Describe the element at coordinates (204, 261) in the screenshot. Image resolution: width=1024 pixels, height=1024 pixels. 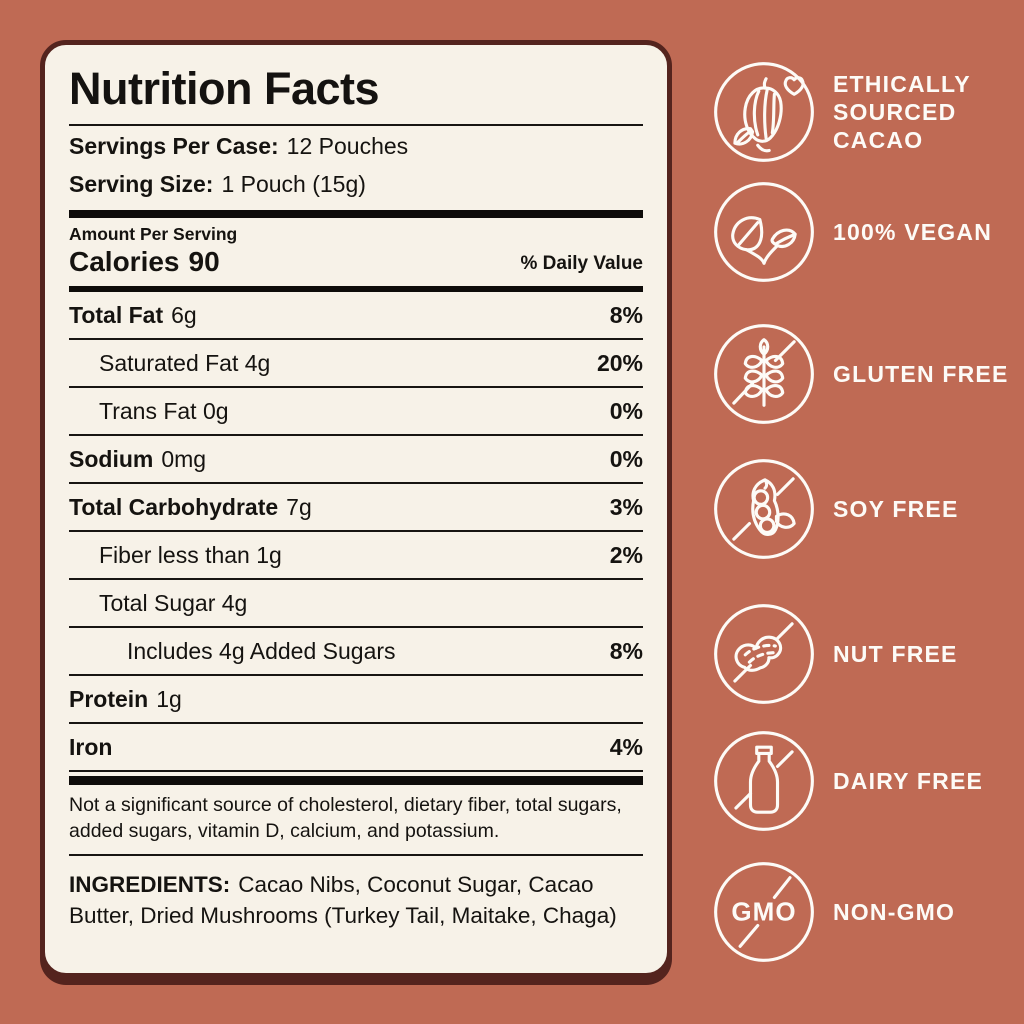
I see `calories-value: 90` at that location.